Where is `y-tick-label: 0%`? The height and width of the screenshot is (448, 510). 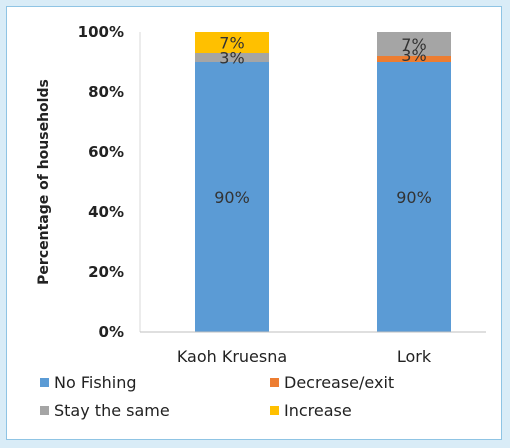
y-tick-label: 0% is located at coordinates (111, 332).